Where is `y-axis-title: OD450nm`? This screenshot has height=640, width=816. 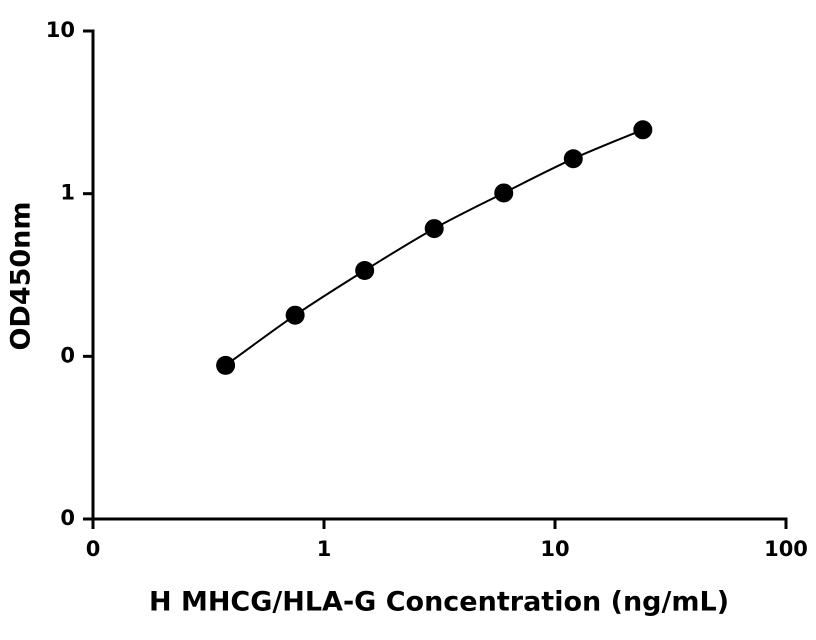 y-axis-title: OD450nm is located at coordinates (21, 275).